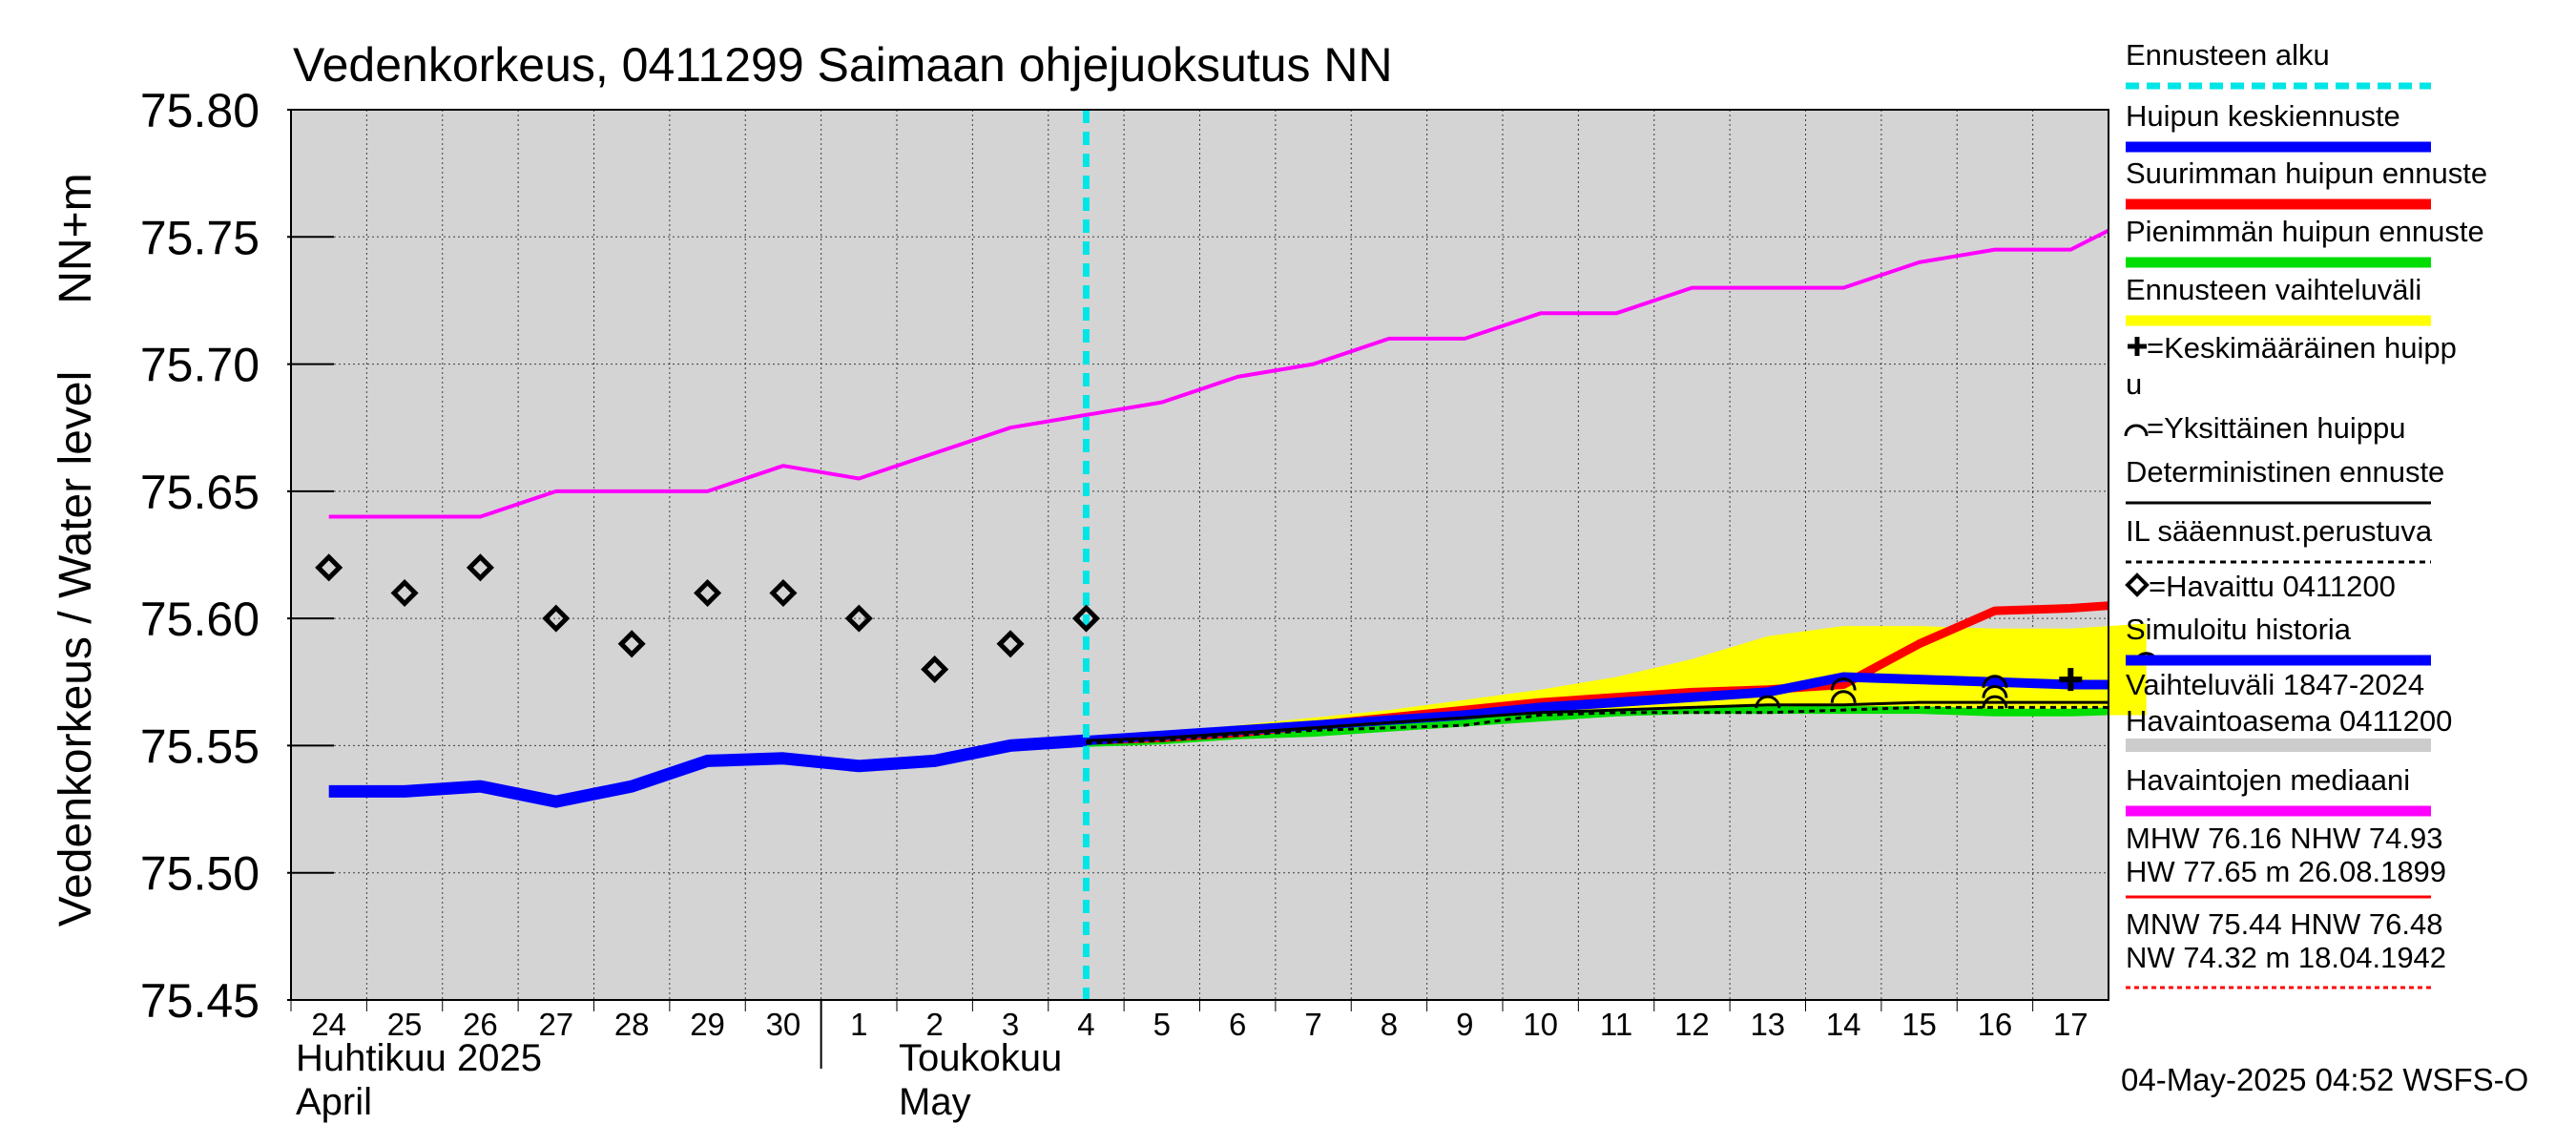  Describe the element at coordinates (200, 110) in the screenshot. I see `y-tick-label: 75.80` at that location.